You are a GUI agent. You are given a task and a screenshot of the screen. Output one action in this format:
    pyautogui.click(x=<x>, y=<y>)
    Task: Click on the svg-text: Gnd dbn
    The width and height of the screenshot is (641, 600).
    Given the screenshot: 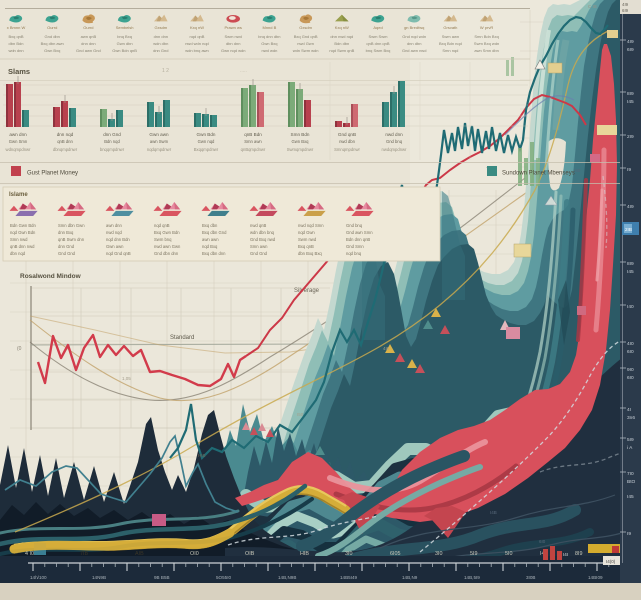 What is the action you would take?
    pyautogui.click(x=52, y=36)
    